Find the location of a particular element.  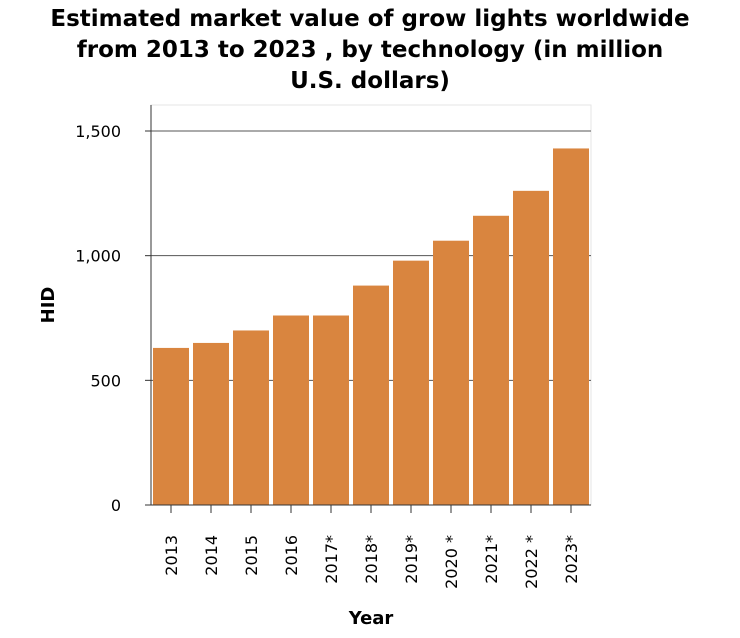

x-tick-label: 2021* is located at coordinates (491, 559).